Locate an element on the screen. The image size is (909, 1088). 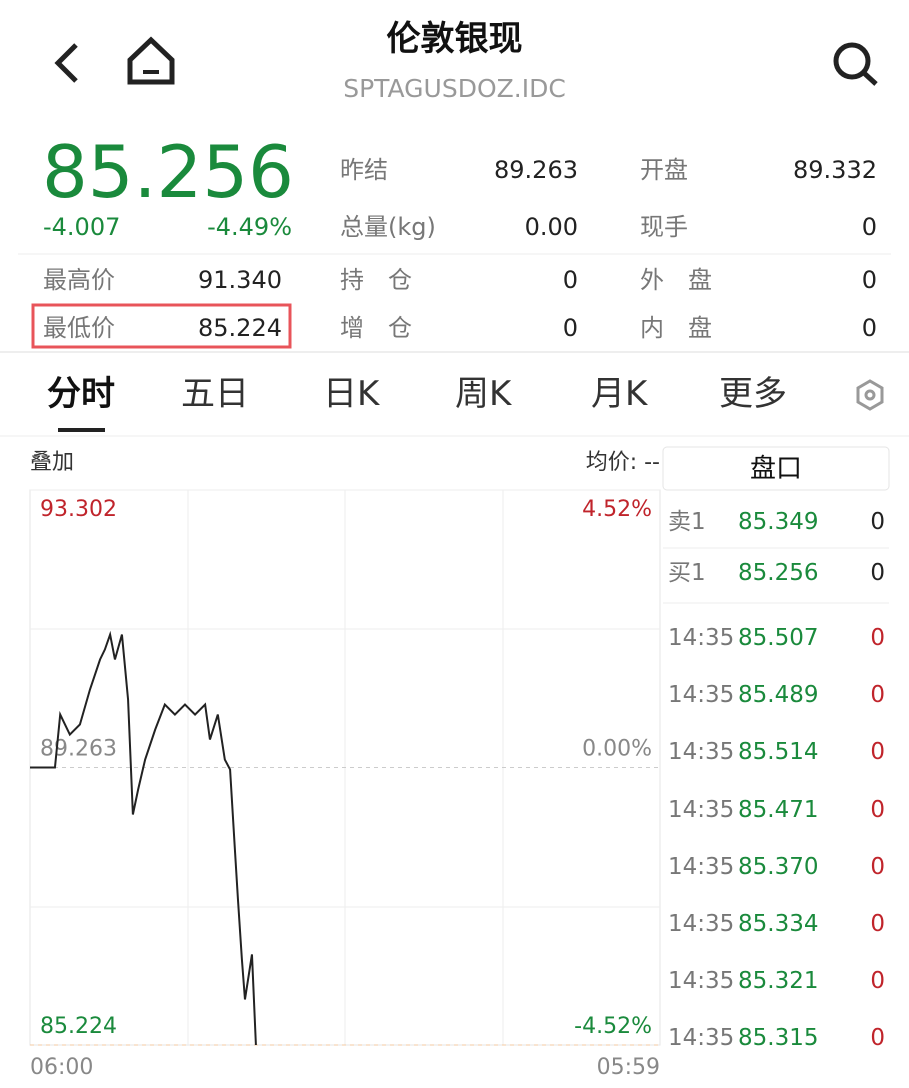
field-label: 持 仓 is located at coordinates (376, 280).